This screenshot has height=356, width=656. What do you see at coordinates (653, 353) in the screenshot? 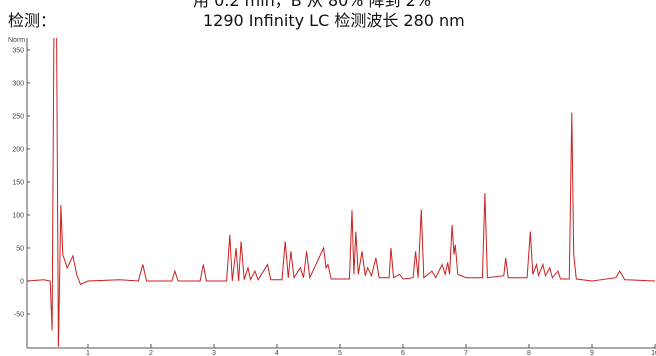
I see `x-tick-label: 10` at bounding box center [653, 353].